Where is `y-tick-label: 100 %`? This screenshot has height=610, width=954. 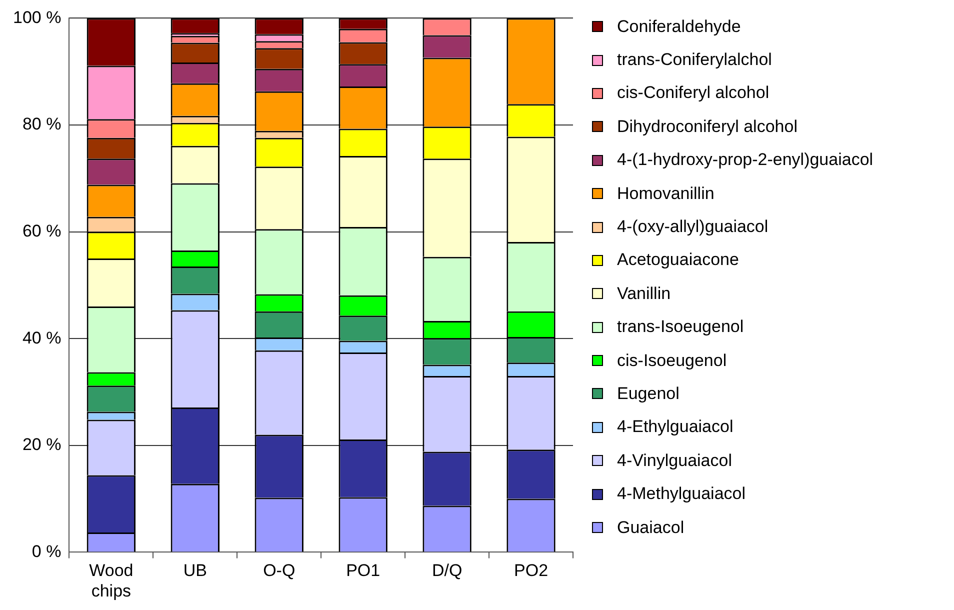 y-tick-label: 100 % is located at coordinates (37, 17).